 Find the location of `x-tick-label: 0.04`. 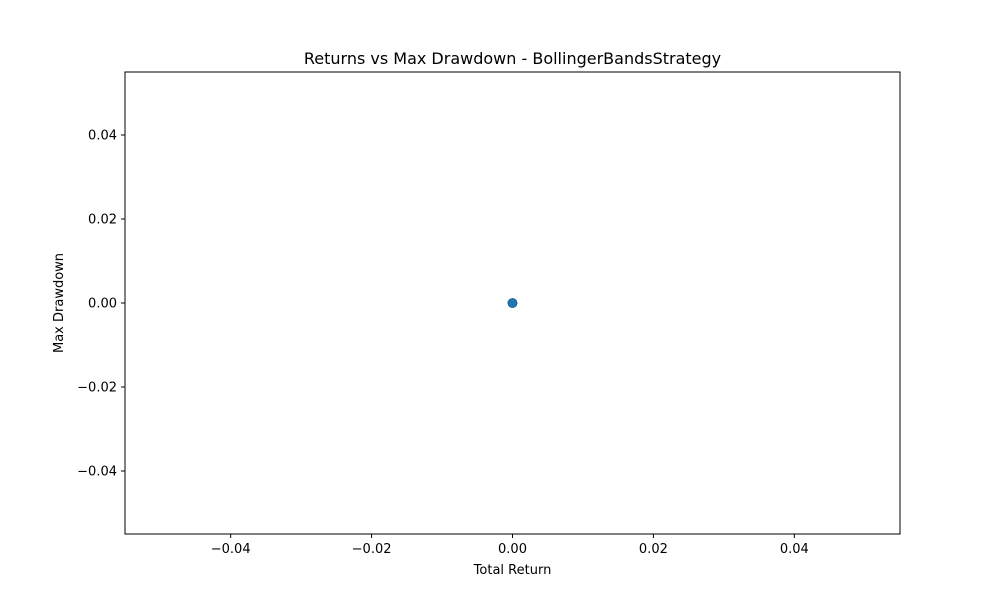

x-tick-label: 0.04 is located at coordinates (794, 549).